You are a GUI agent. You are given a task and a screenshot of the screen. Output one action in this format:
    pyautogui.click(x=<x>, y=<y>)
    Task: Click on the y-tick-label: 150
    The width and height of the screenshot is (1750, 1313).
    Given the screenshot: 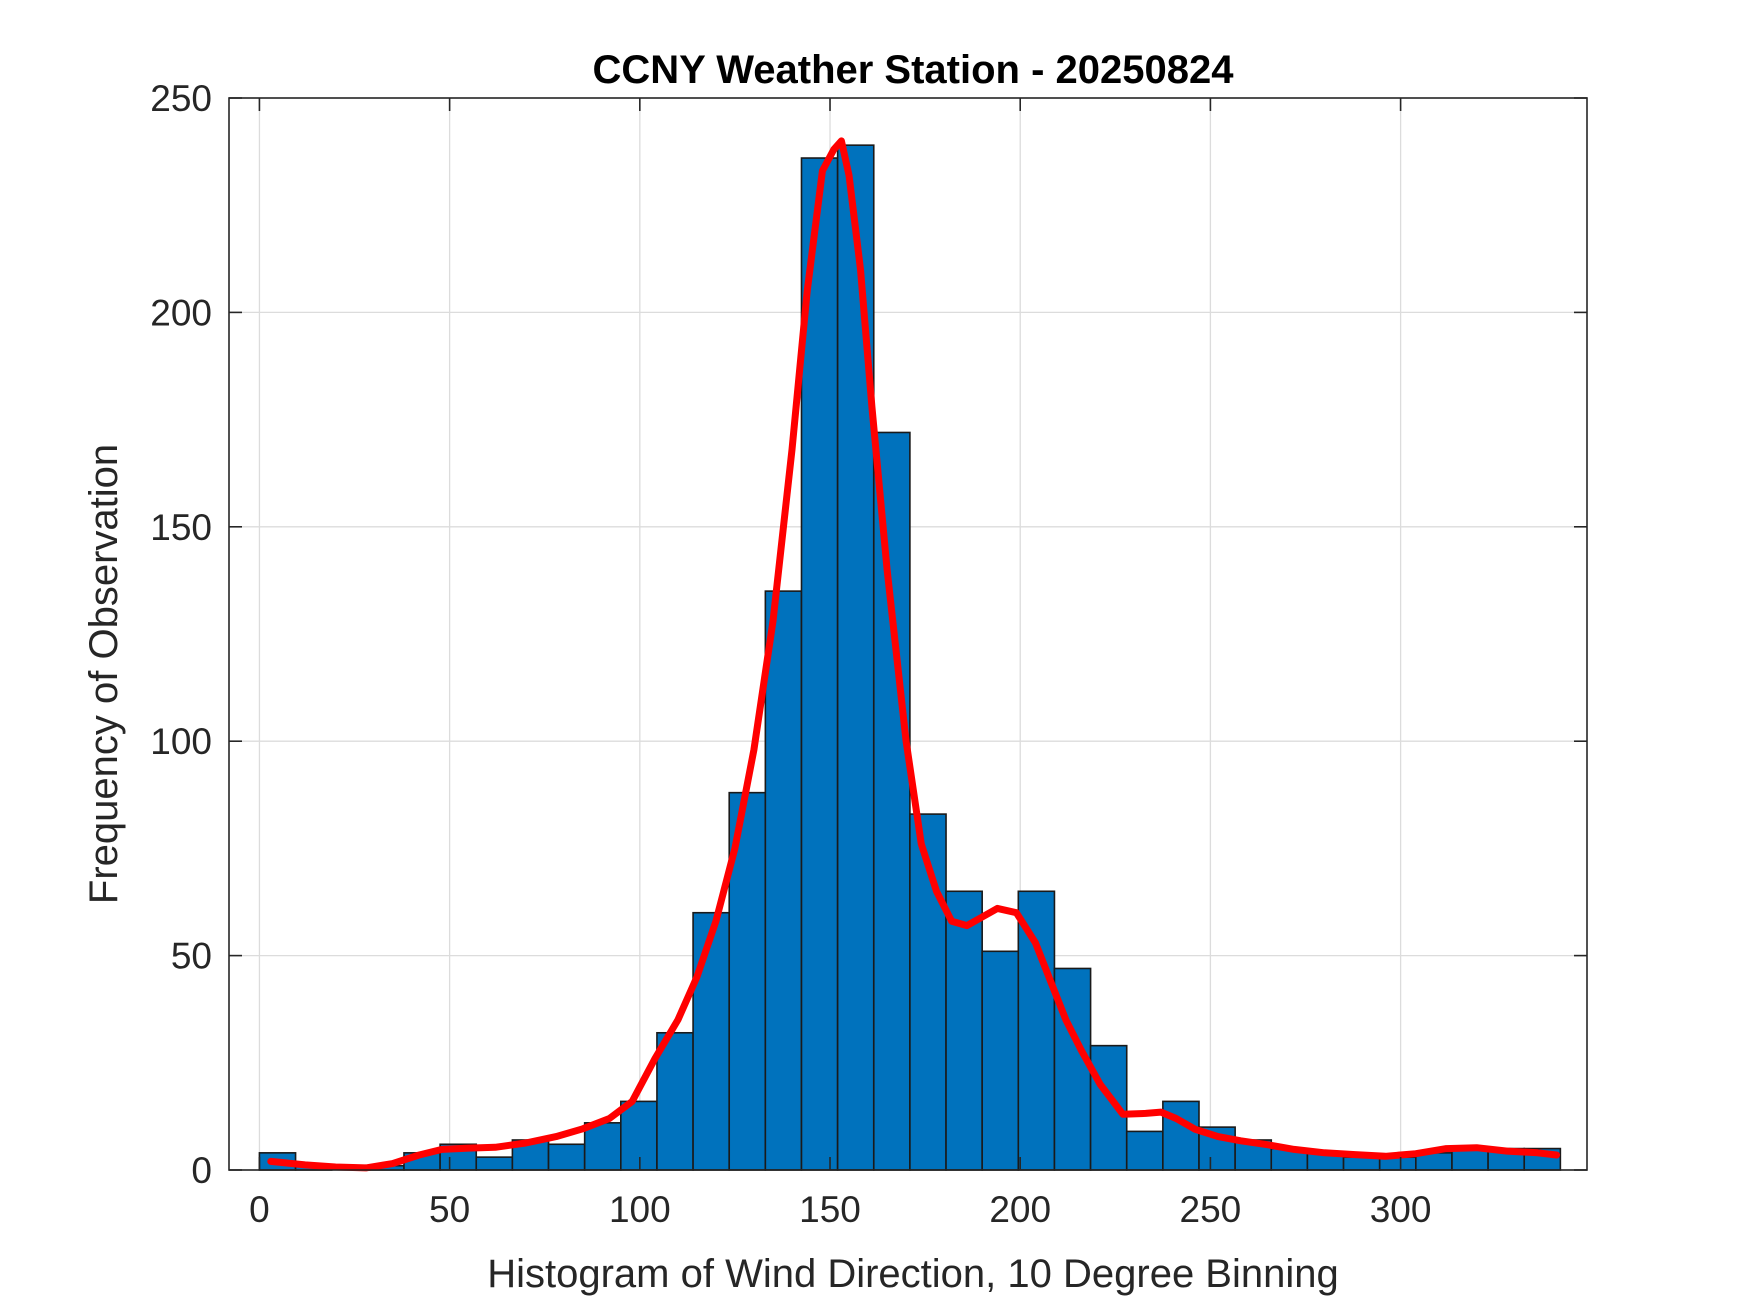 What is the action you would take?
    pyautogui.click(x=181, y=527)
    